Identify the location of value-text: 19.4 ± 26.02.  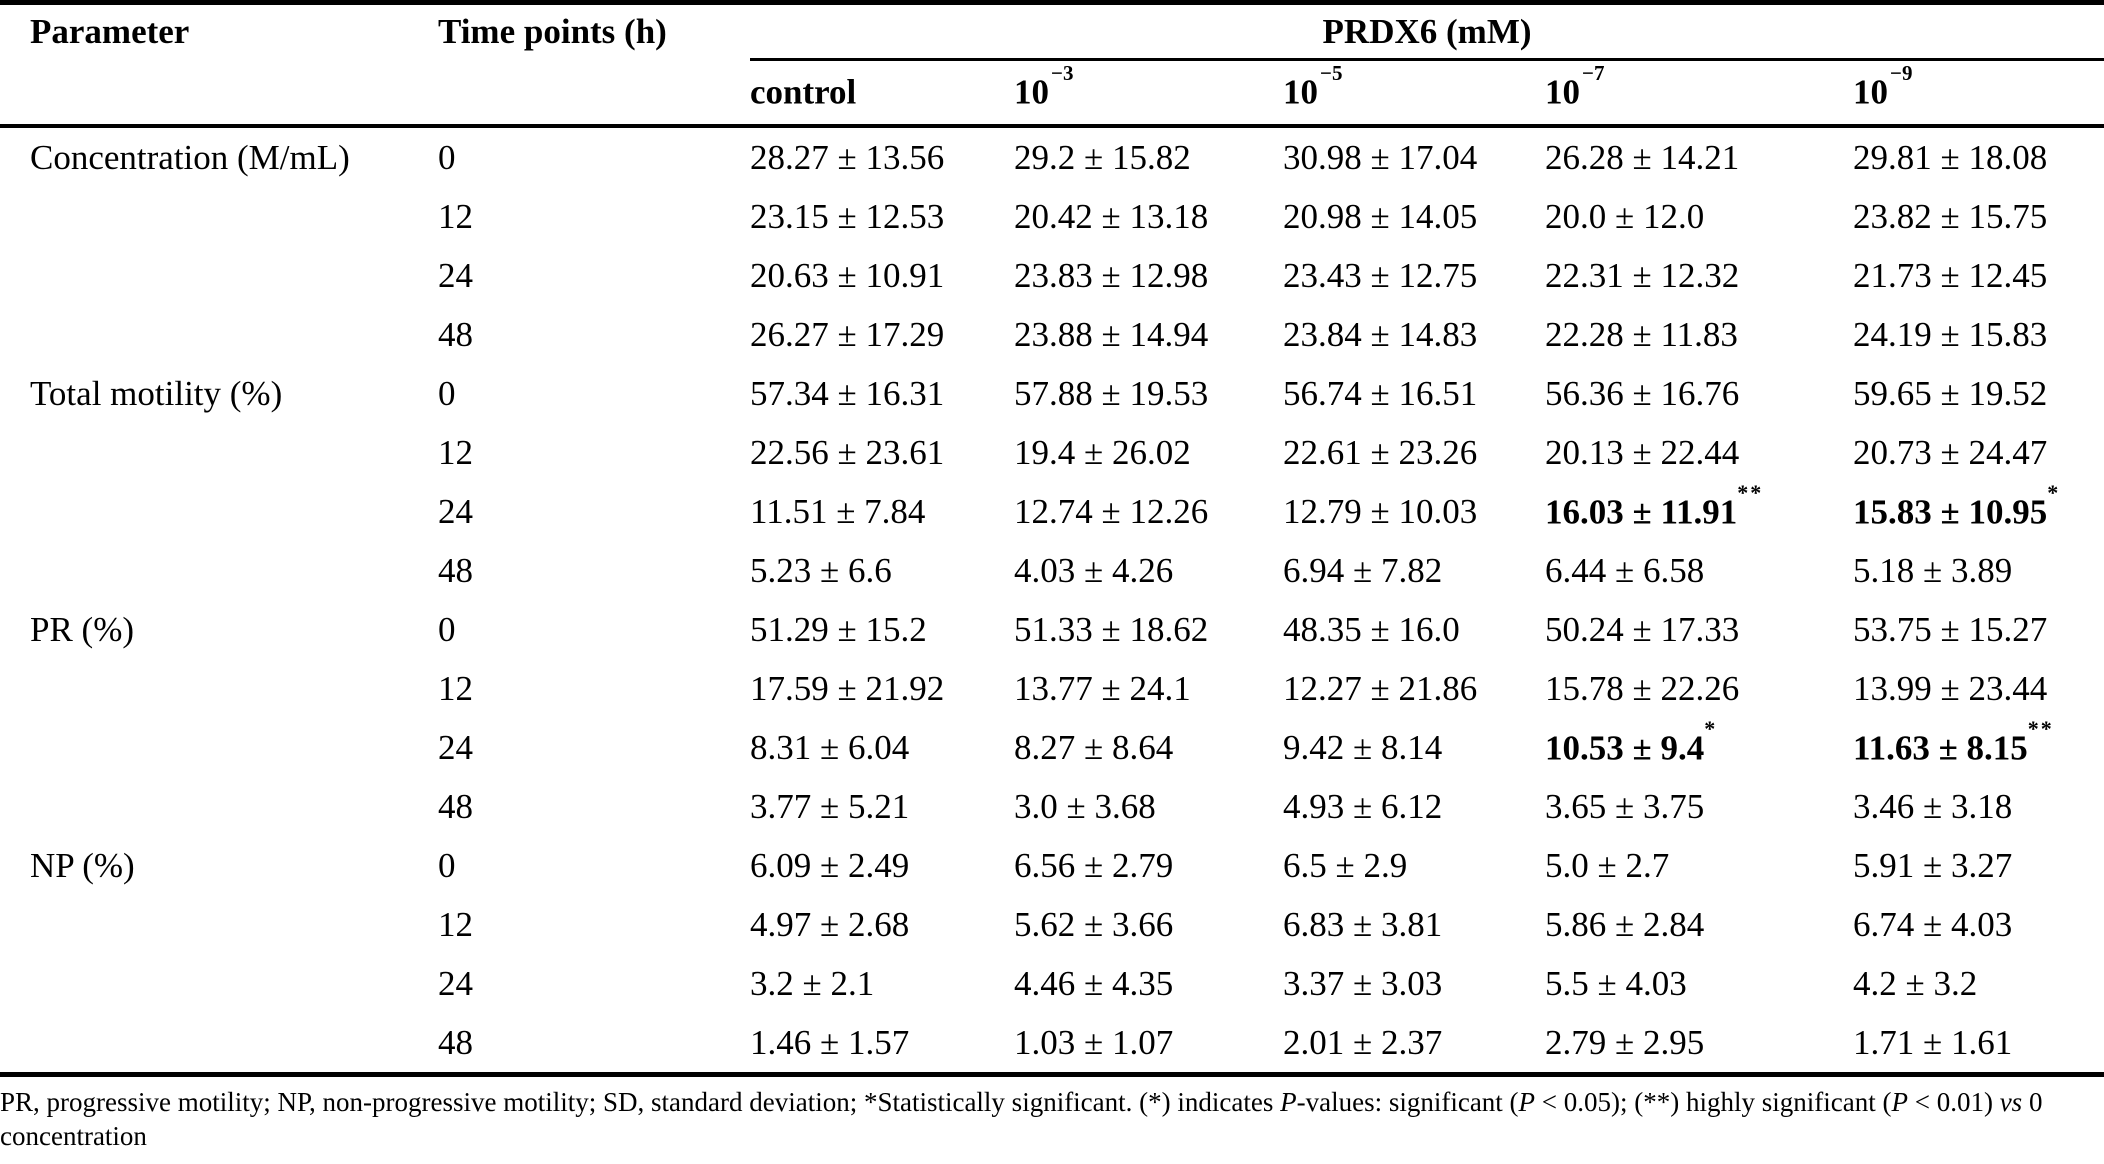
(1102, 452).